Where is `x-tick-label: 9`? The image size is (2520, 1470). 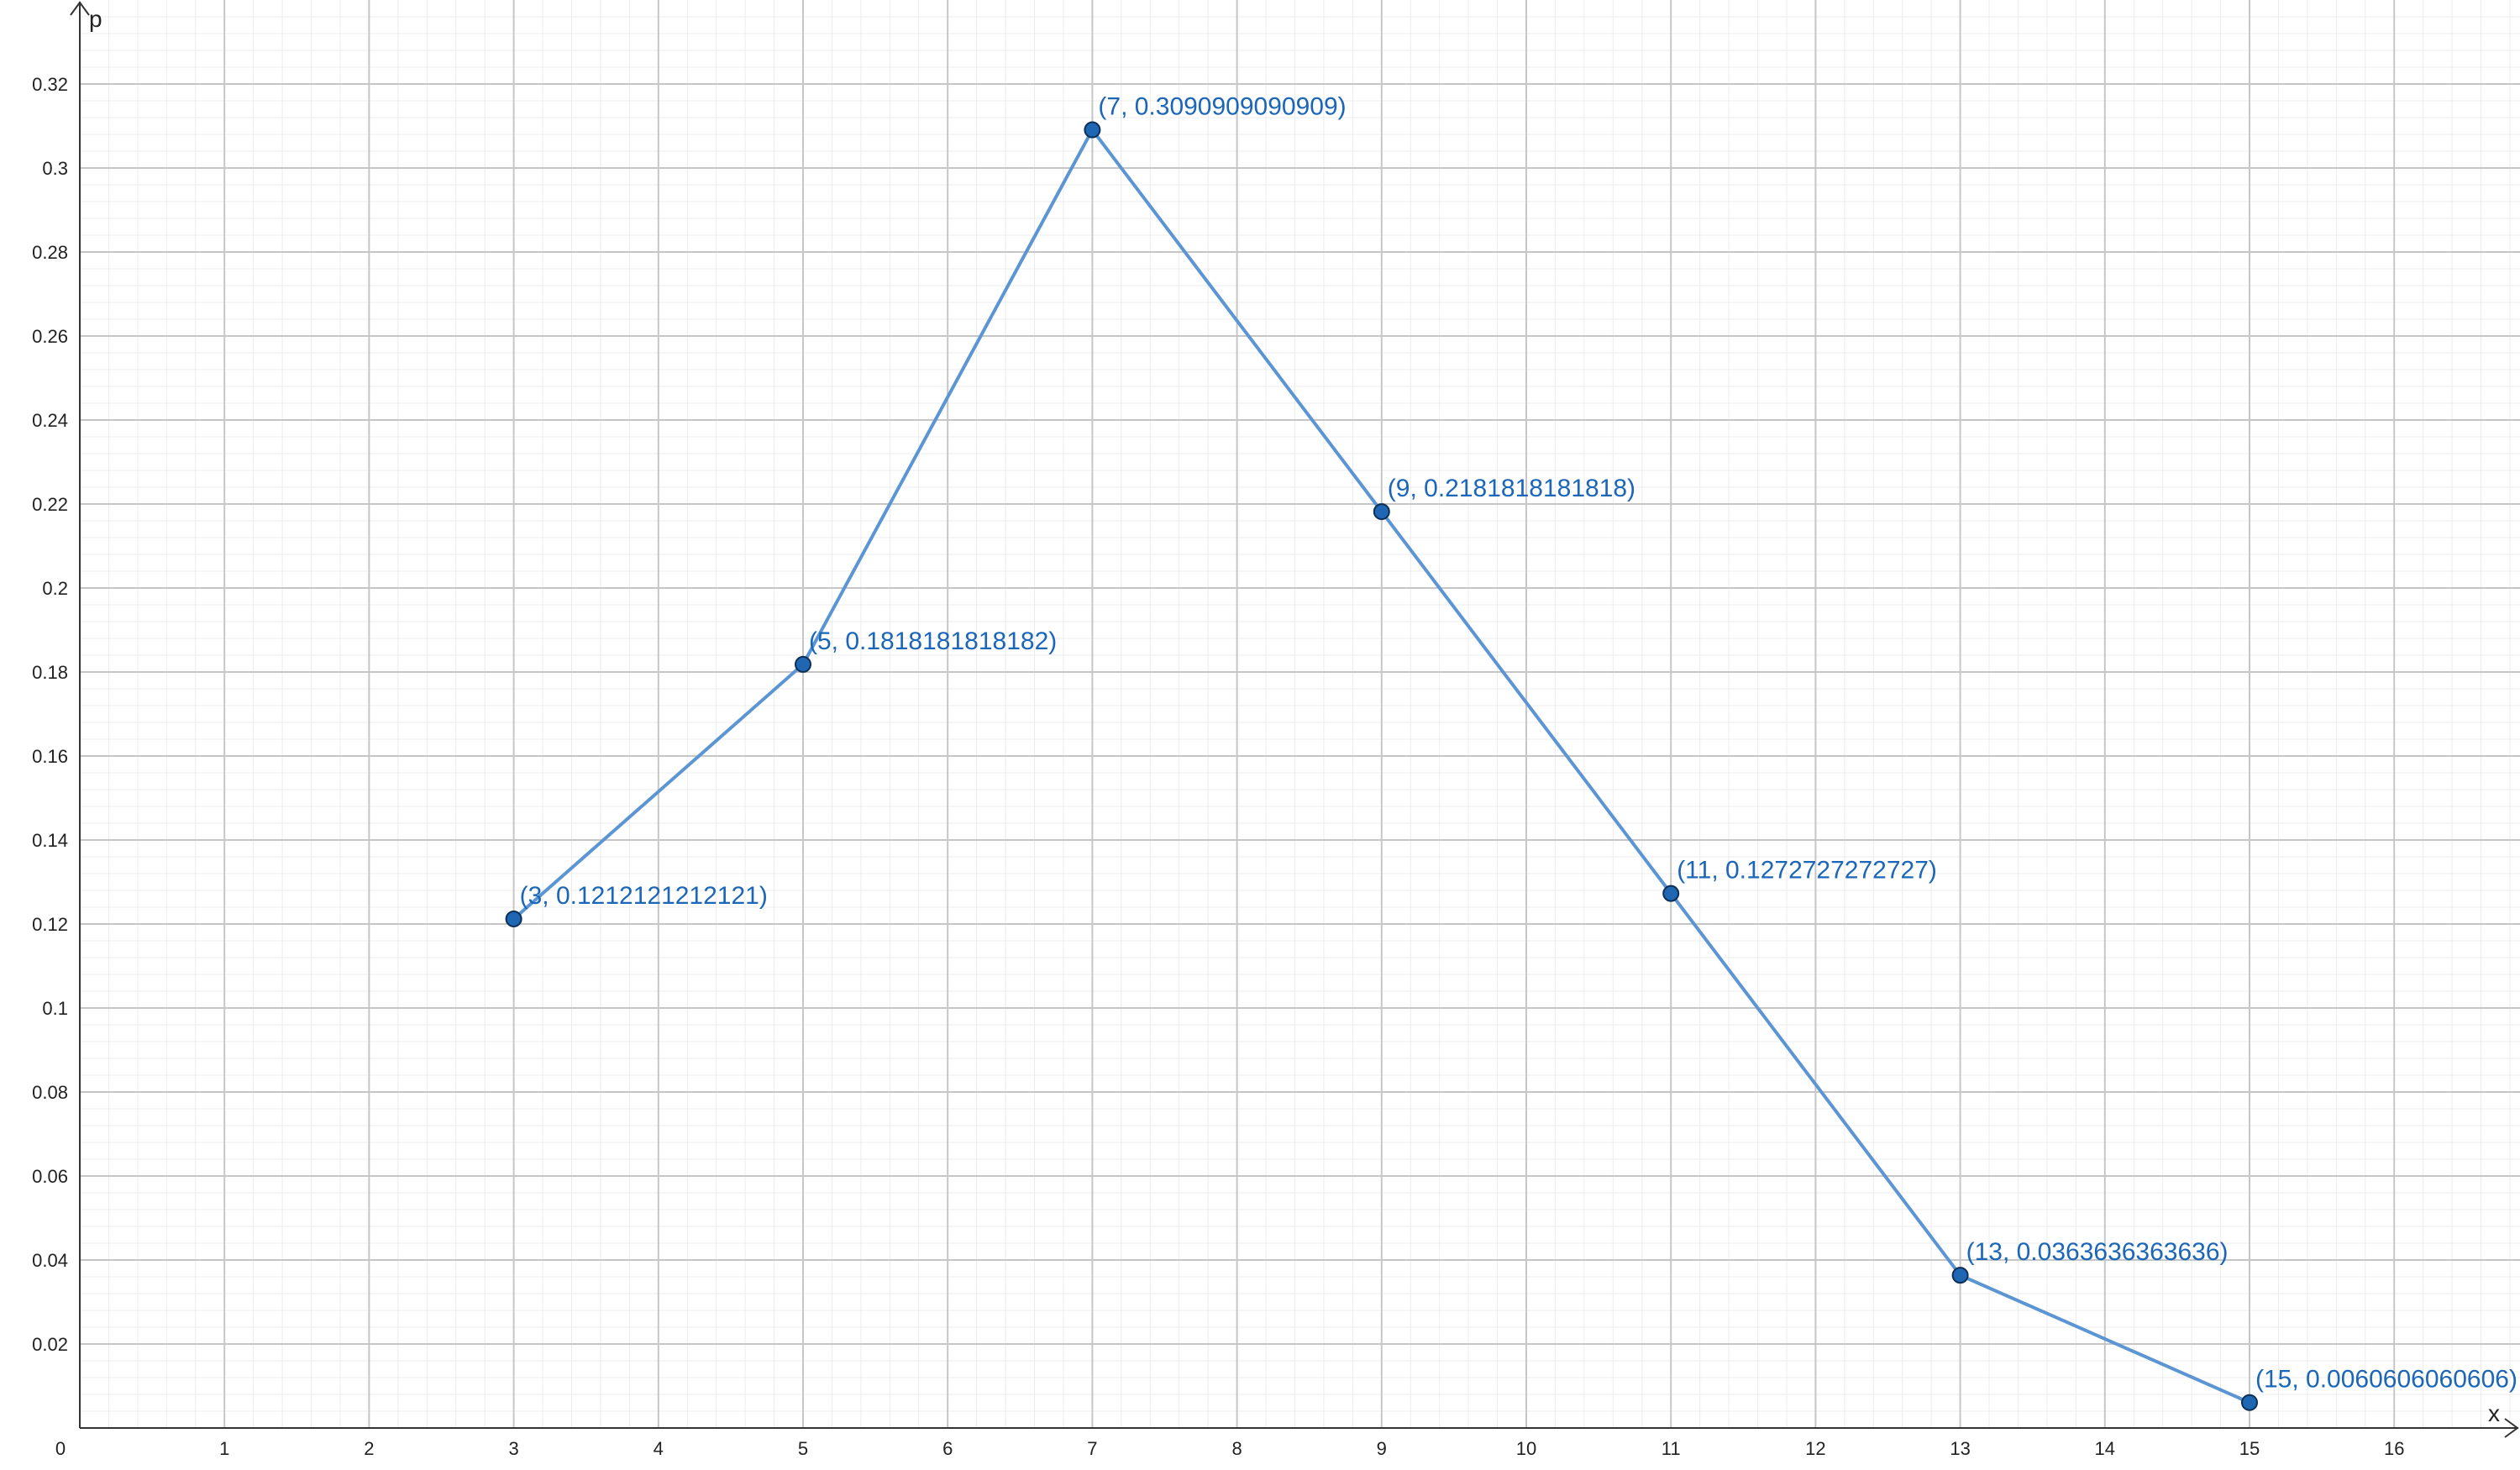 x-tick-label: 9 is located at coordinates (1382, 1448).